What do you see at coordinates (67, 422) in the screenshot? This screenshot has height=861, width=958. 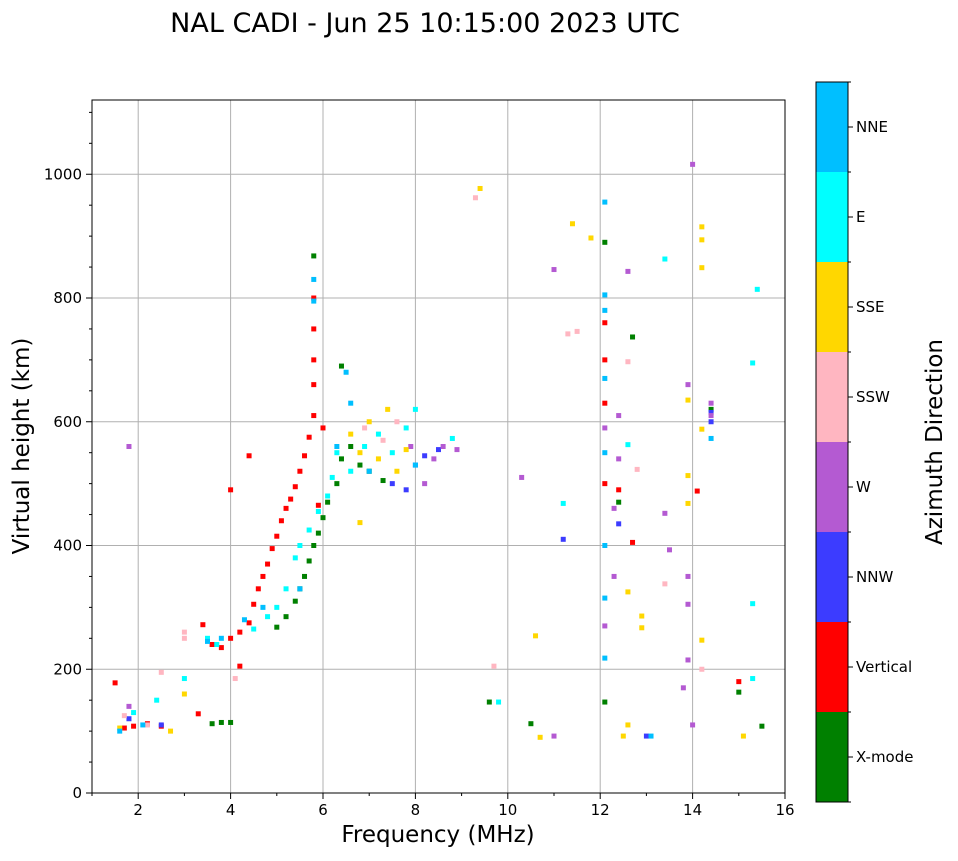 I see `y-tick-label: 600` at bounding box center [67, 422].